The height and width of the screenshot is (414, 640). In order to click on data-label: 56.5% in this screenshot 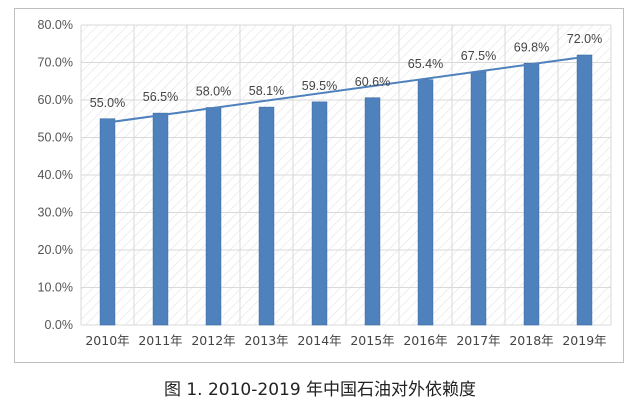, I will do `click(160, 97)`.